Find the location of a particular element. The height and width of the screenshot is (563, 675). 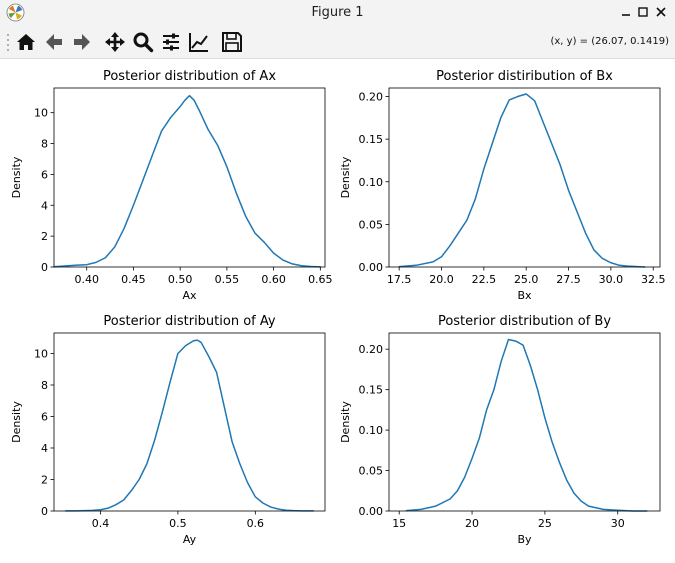

close-icon is located at coordinates (661, 12).